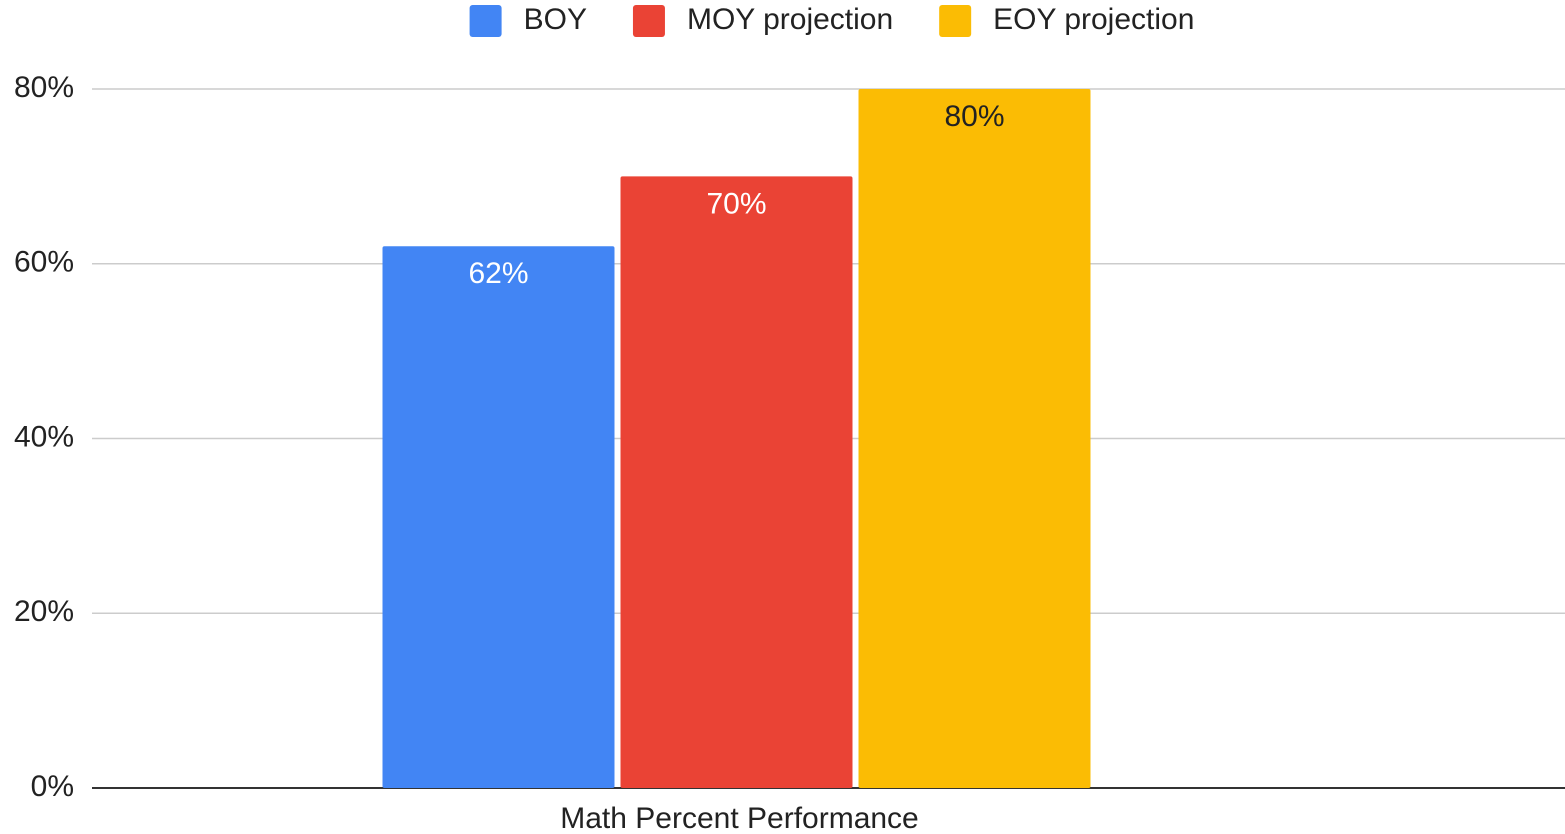 This screenshot has height=834, width=1565. What do you see at coordinates (44, 611) in the screenshot?
I see `y-tick-label: 20%` at bounding box center [44, 611].